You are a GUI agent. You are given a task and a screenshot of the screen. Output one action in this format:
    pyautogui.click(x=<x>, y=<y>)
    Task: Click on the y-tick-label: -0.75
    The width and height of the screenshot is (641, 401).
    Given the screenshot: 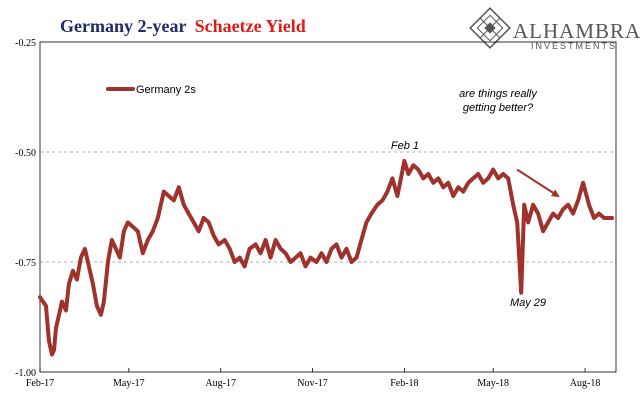 What is the action you would take?
    pyautogui.click(x=25, y=263)
    